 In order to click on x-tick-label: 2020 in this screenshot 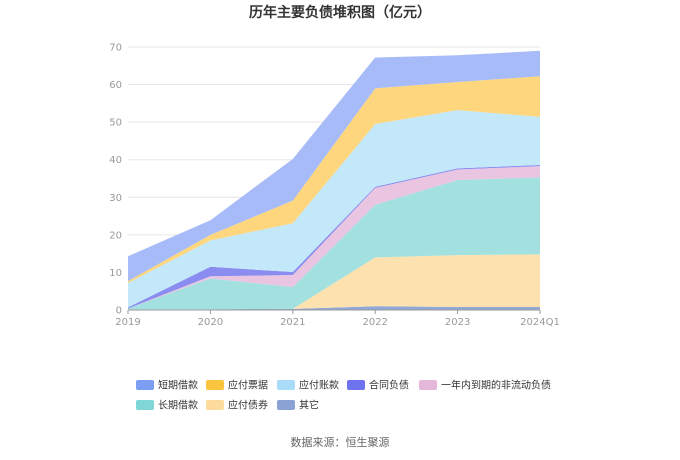, I will do `click(210, 322)`.